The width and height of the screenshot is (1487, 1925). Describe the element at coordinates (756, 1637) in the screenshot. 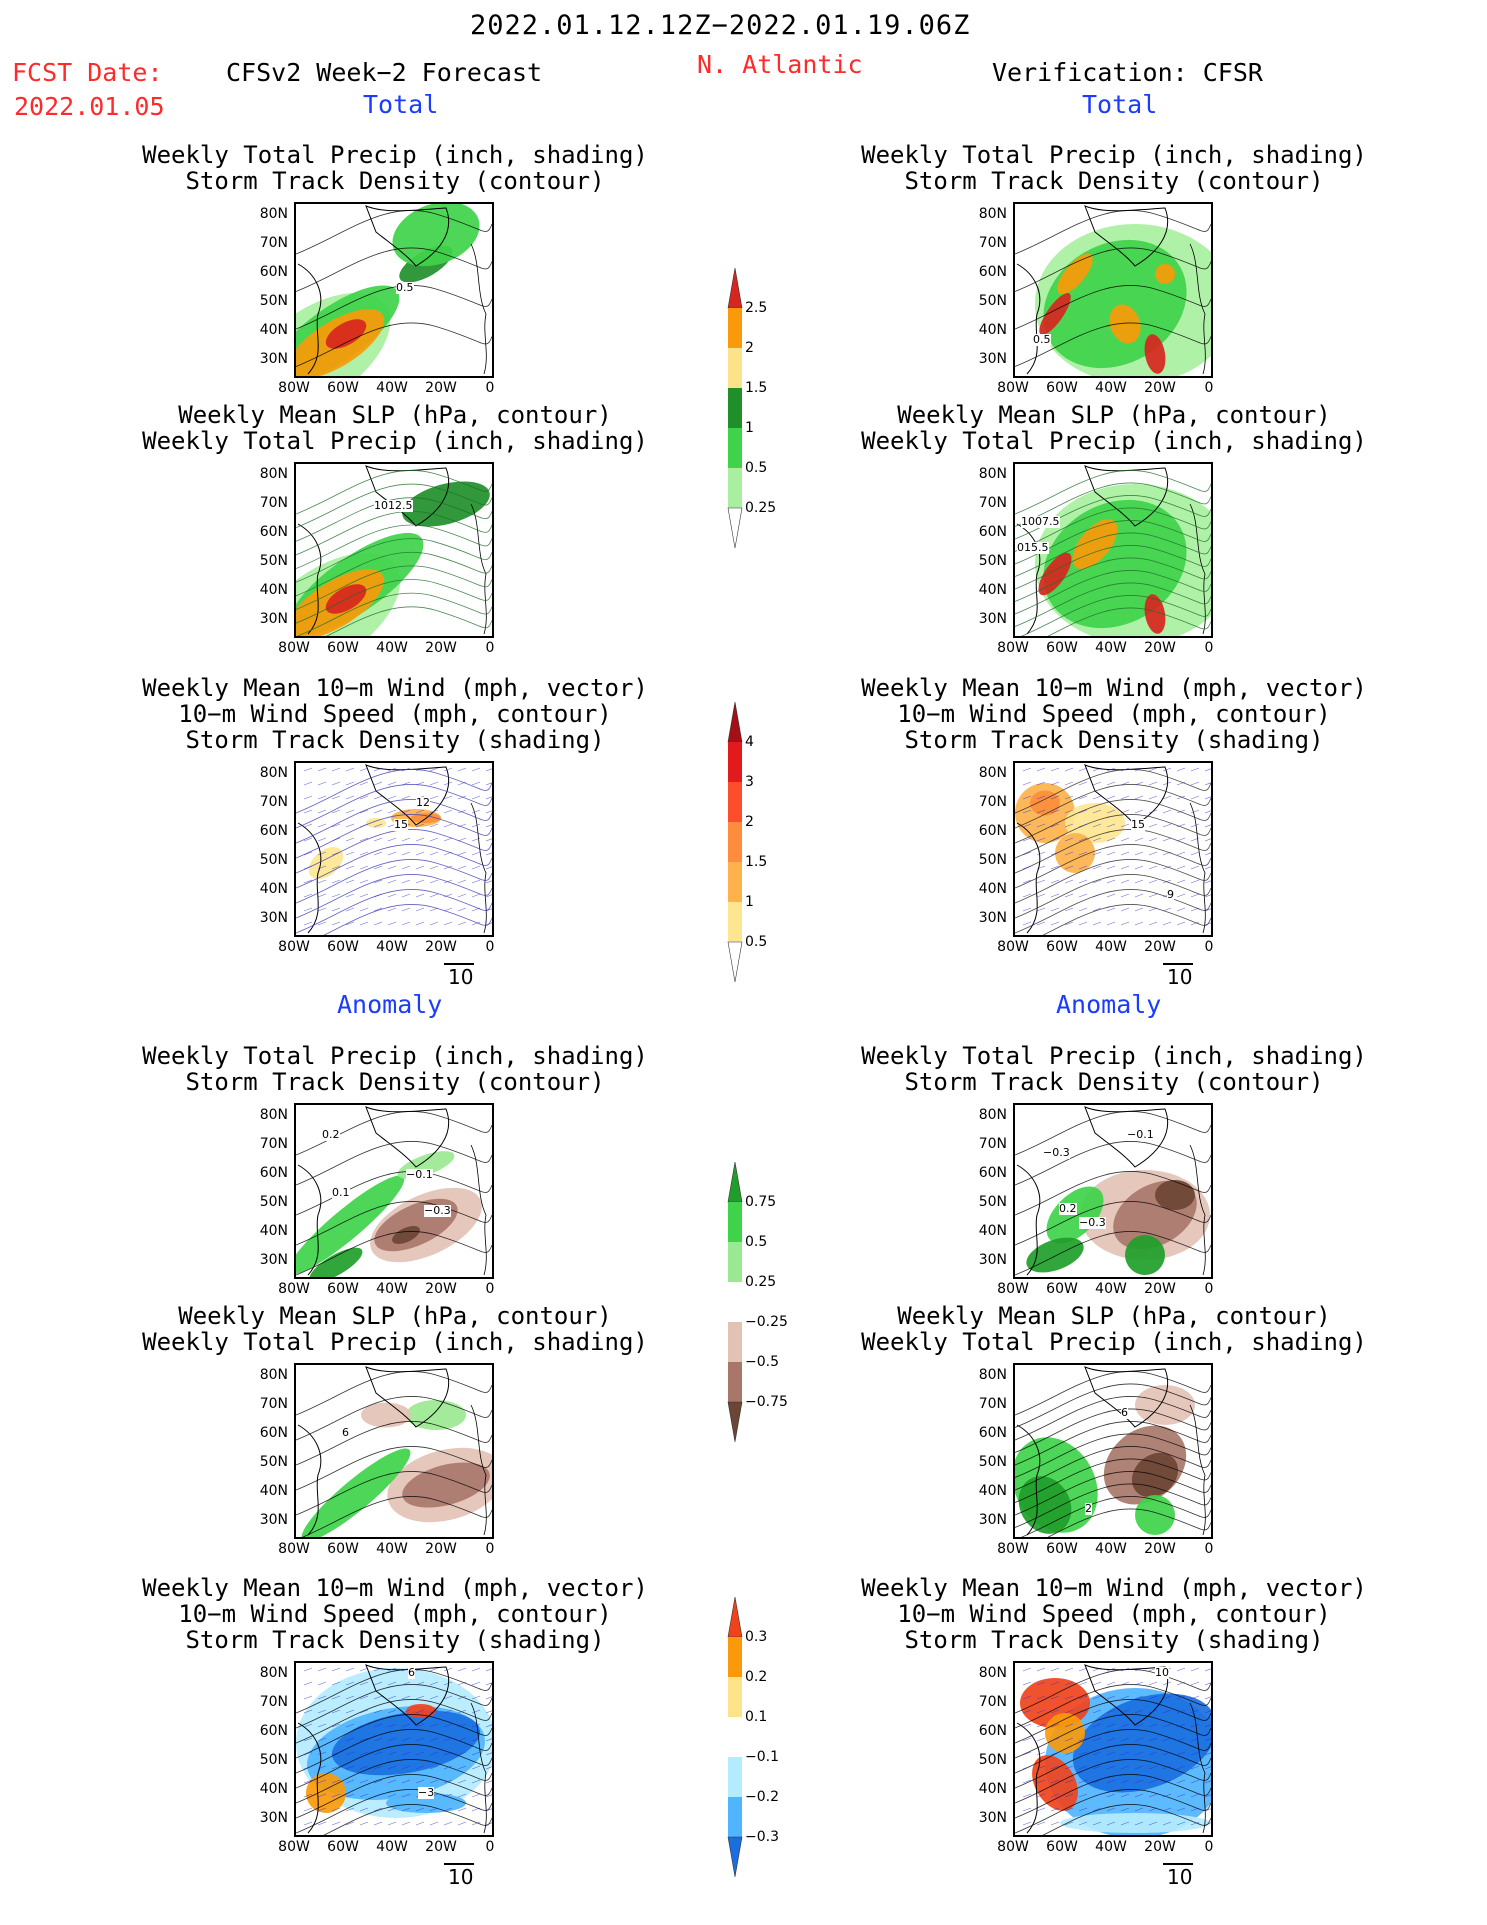

I see `colorbar-label: 0.3` at that location.